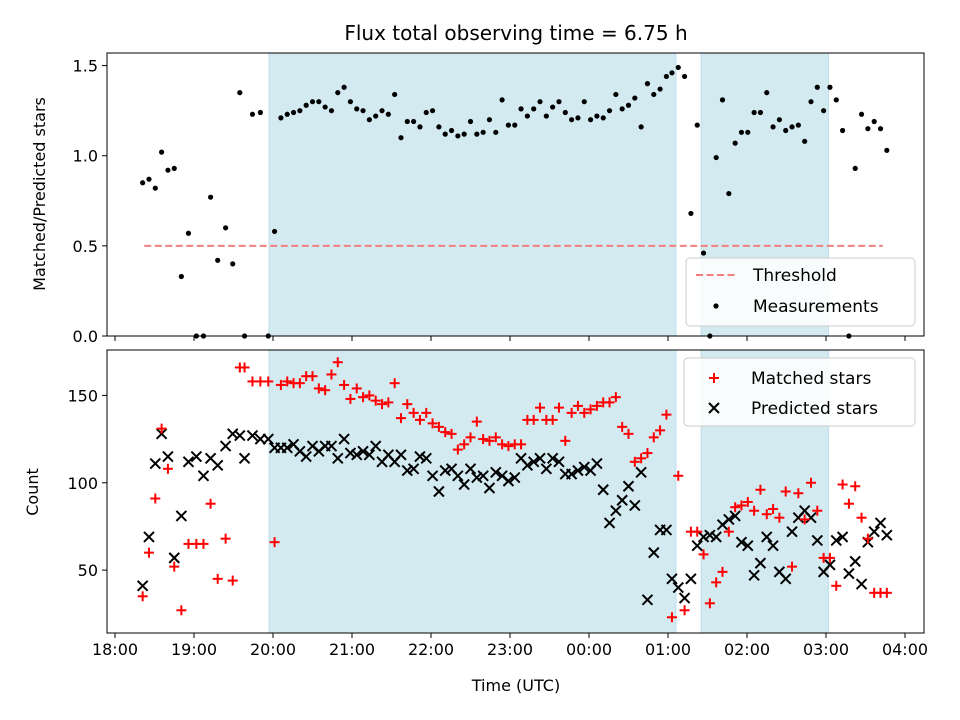 This screenshot has height=720, width=960. What do you see at coordinates (799, 392) in the screenshot?
I see `legend-frame-bottom` at bounding box center [799, 392].